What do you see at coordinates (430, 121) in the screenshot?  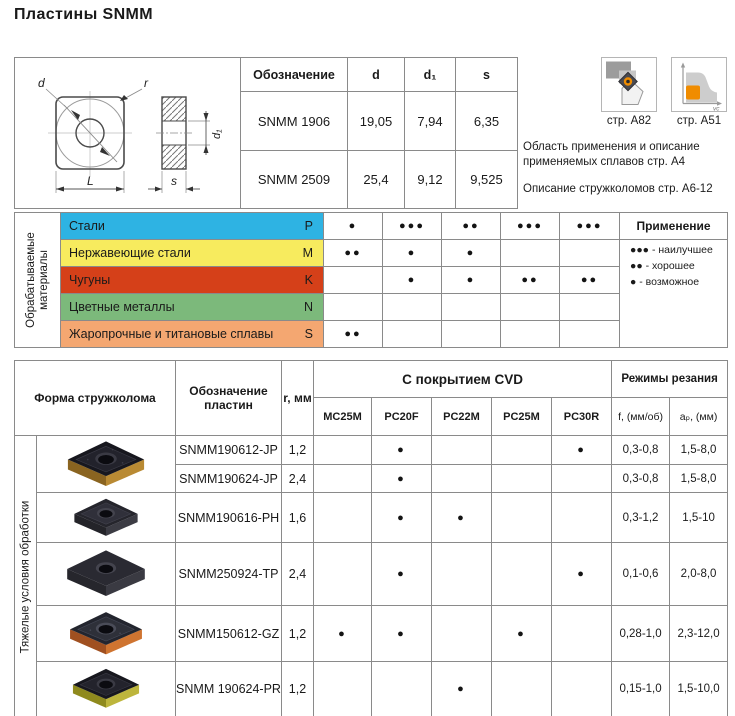 I see `spec-d1: 7,94` at bounding box center [430, 121].